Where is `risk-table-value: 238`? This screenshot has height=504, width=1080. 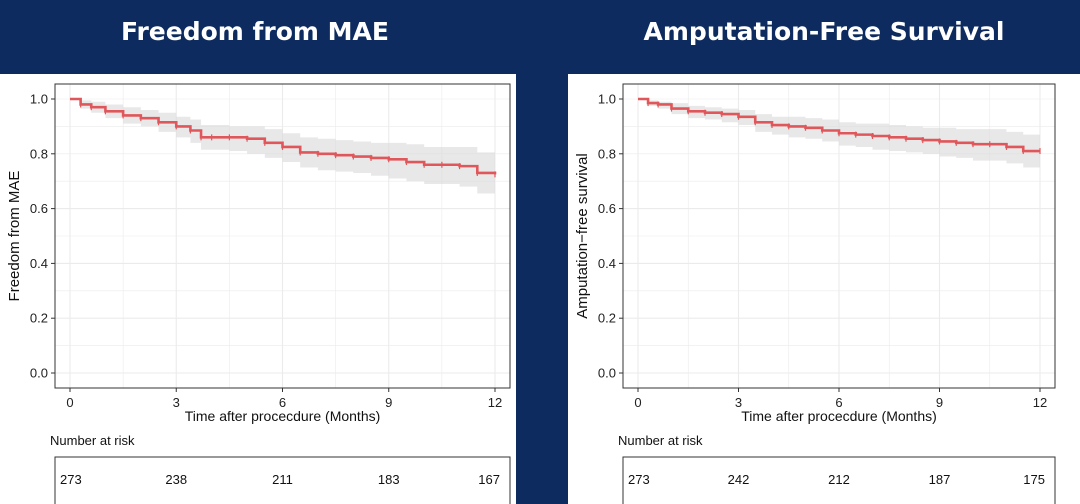
risk-table-value: 238 is located at coordinates (176, 479).